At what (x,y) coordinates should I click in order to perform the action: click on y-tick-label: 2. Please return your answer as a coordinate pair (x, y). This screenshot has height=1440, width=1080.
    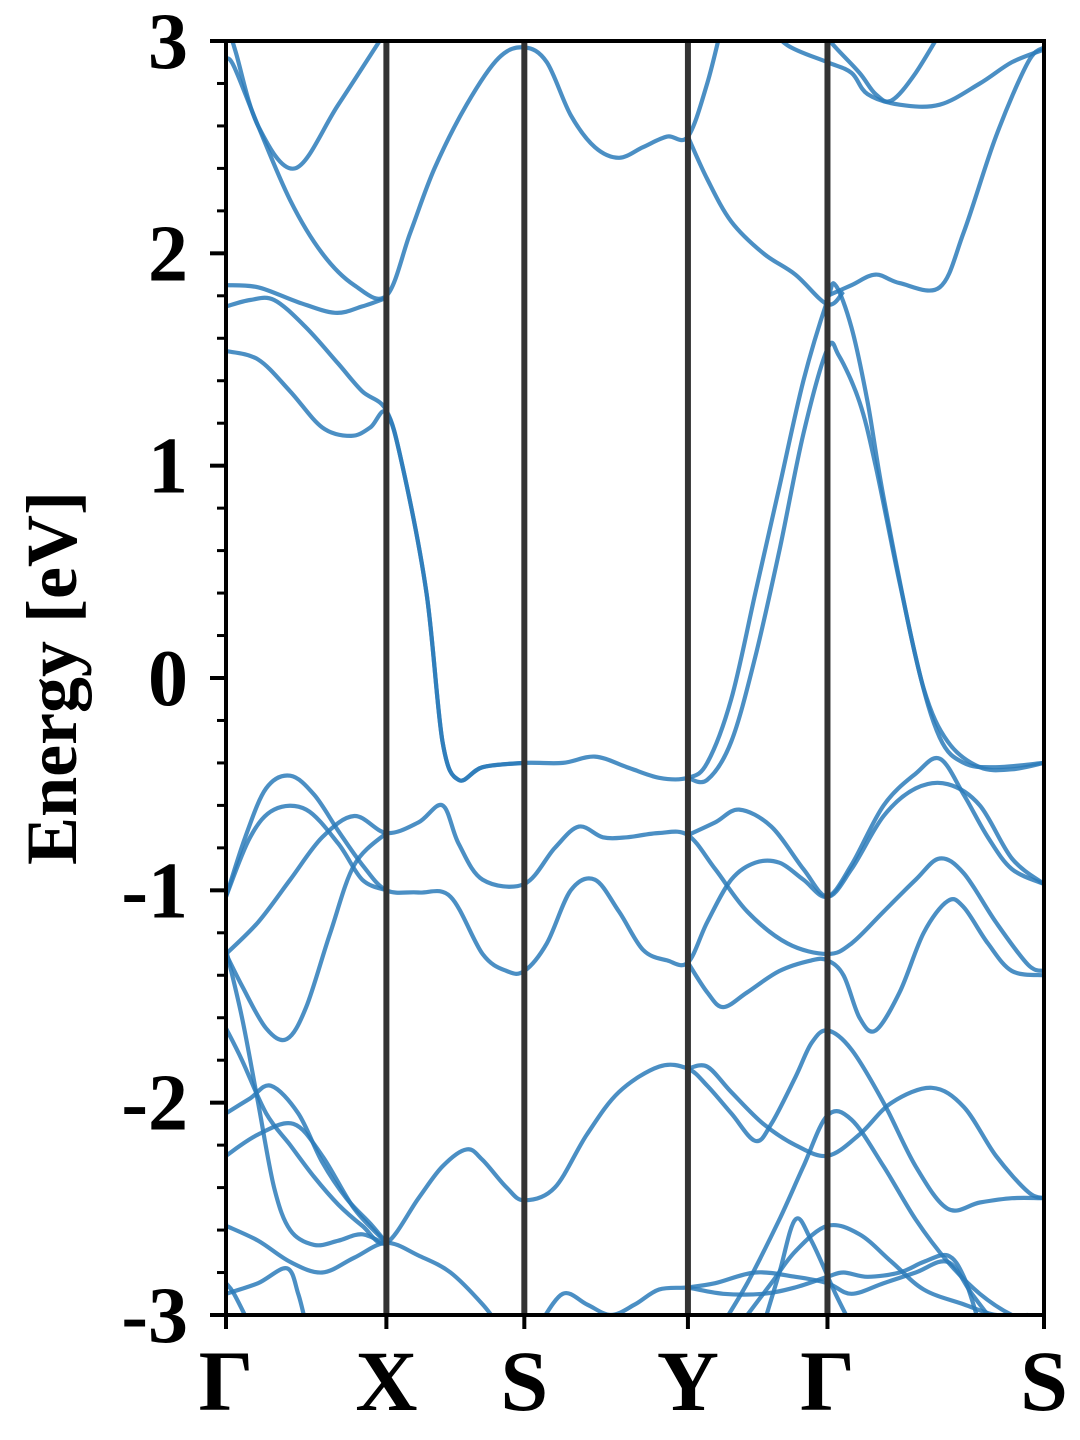
    Looking at the image, I should click on (168, 254).